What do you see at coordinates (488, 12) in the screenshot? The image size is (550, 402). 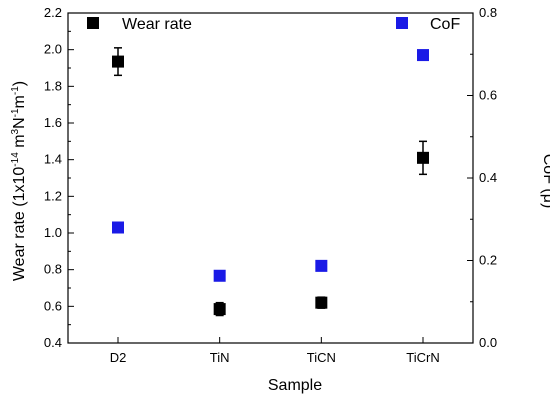 I see `y-right-tick-label: 0.8` at bounding box center [488, 12].